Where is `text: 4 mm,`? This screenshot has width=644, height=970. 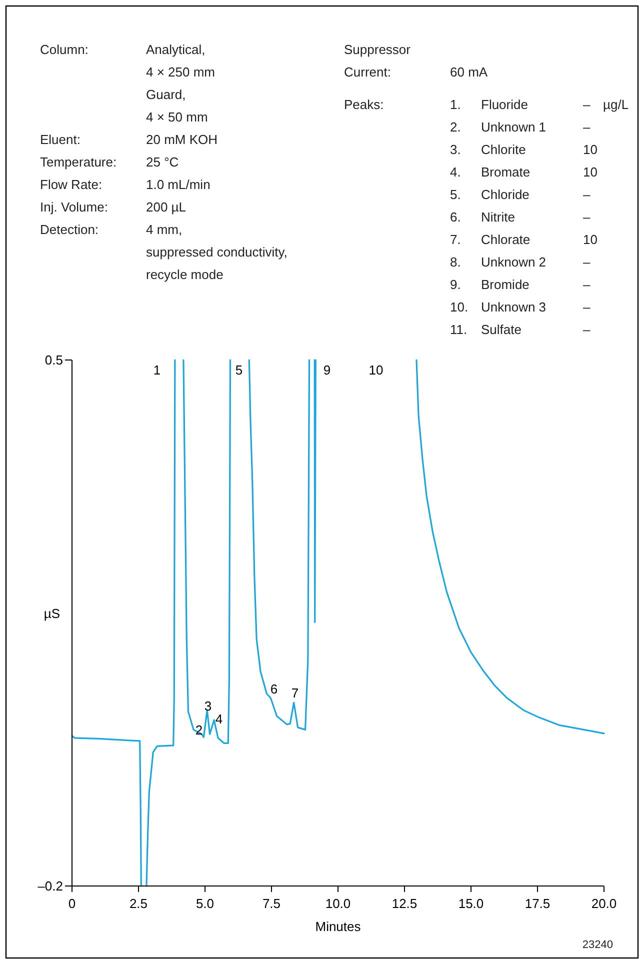 text: 4 mm, is located at coordinates (164, 229).